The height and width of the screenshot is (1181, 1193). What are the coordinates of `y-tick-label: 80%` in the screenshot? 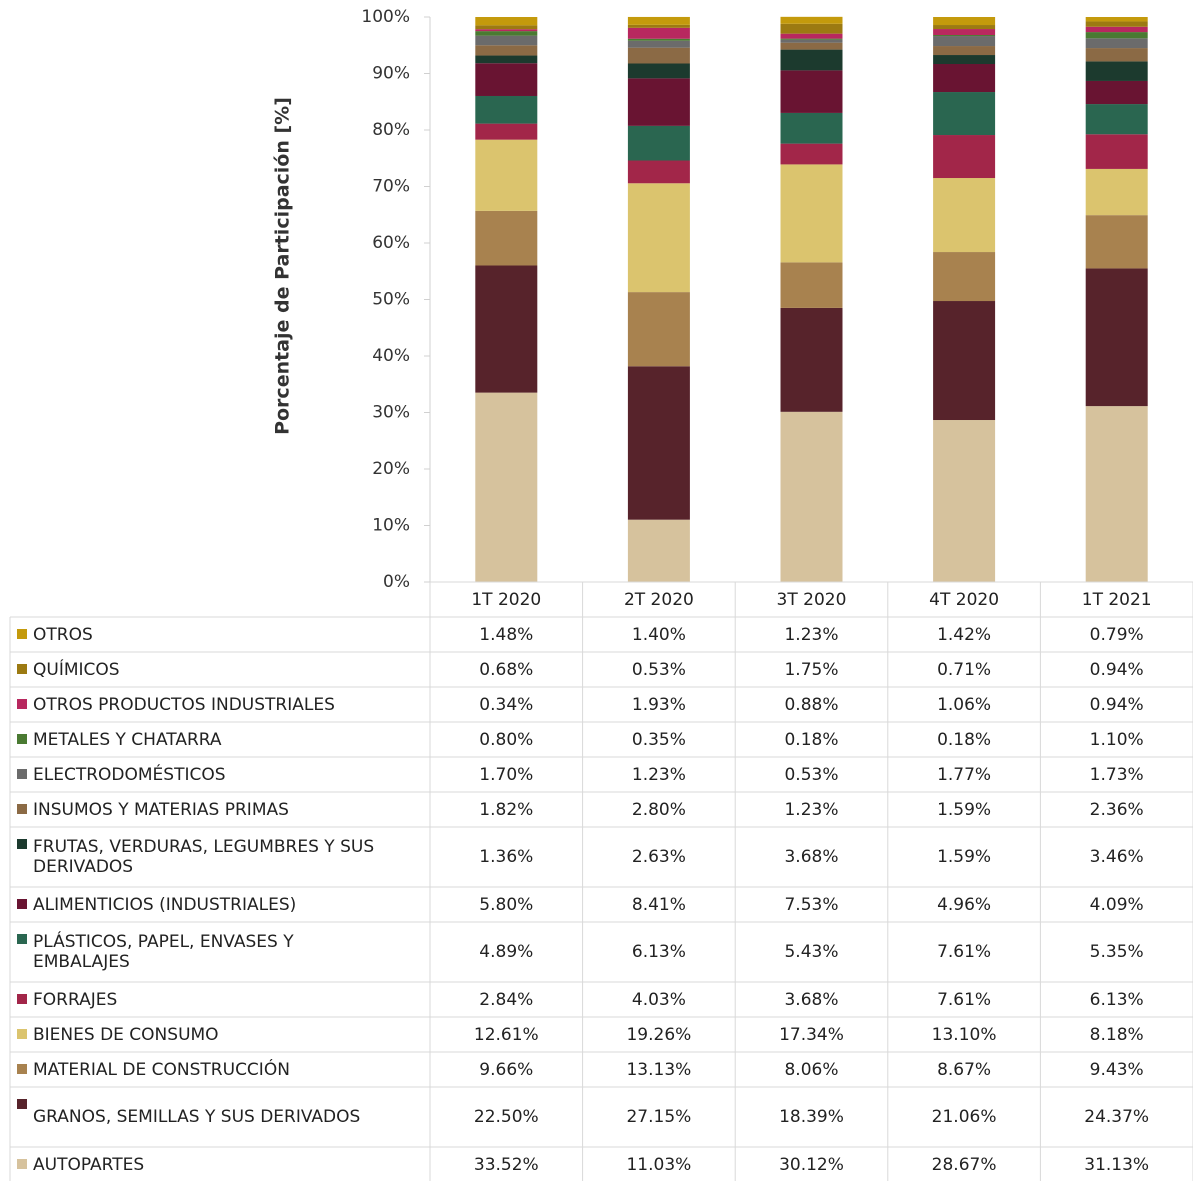 It's located at (391, 130).